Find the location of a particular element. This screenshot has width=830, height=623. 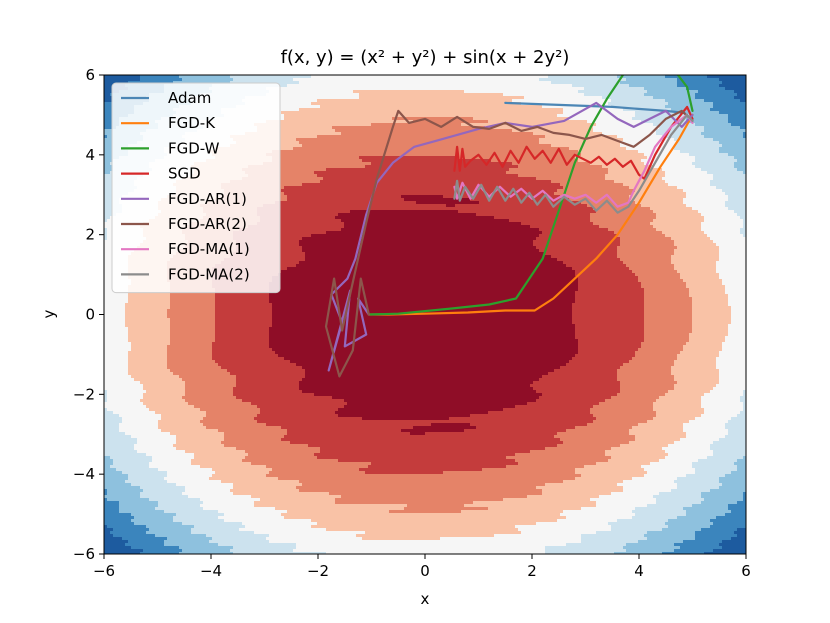

y-axis-label: y is located at coordinates (49, 313).